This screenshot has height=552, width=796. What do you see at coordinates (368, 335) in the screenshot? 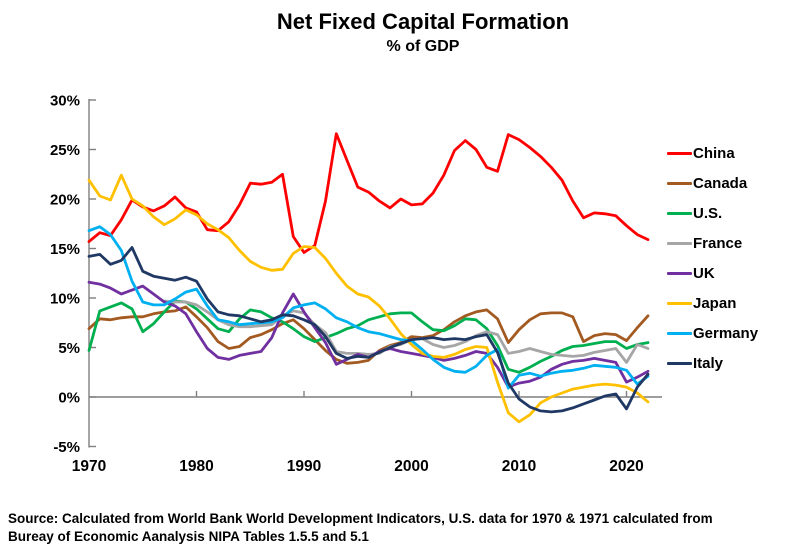
I see `series-line-canada` at bounding box center [368, 335].